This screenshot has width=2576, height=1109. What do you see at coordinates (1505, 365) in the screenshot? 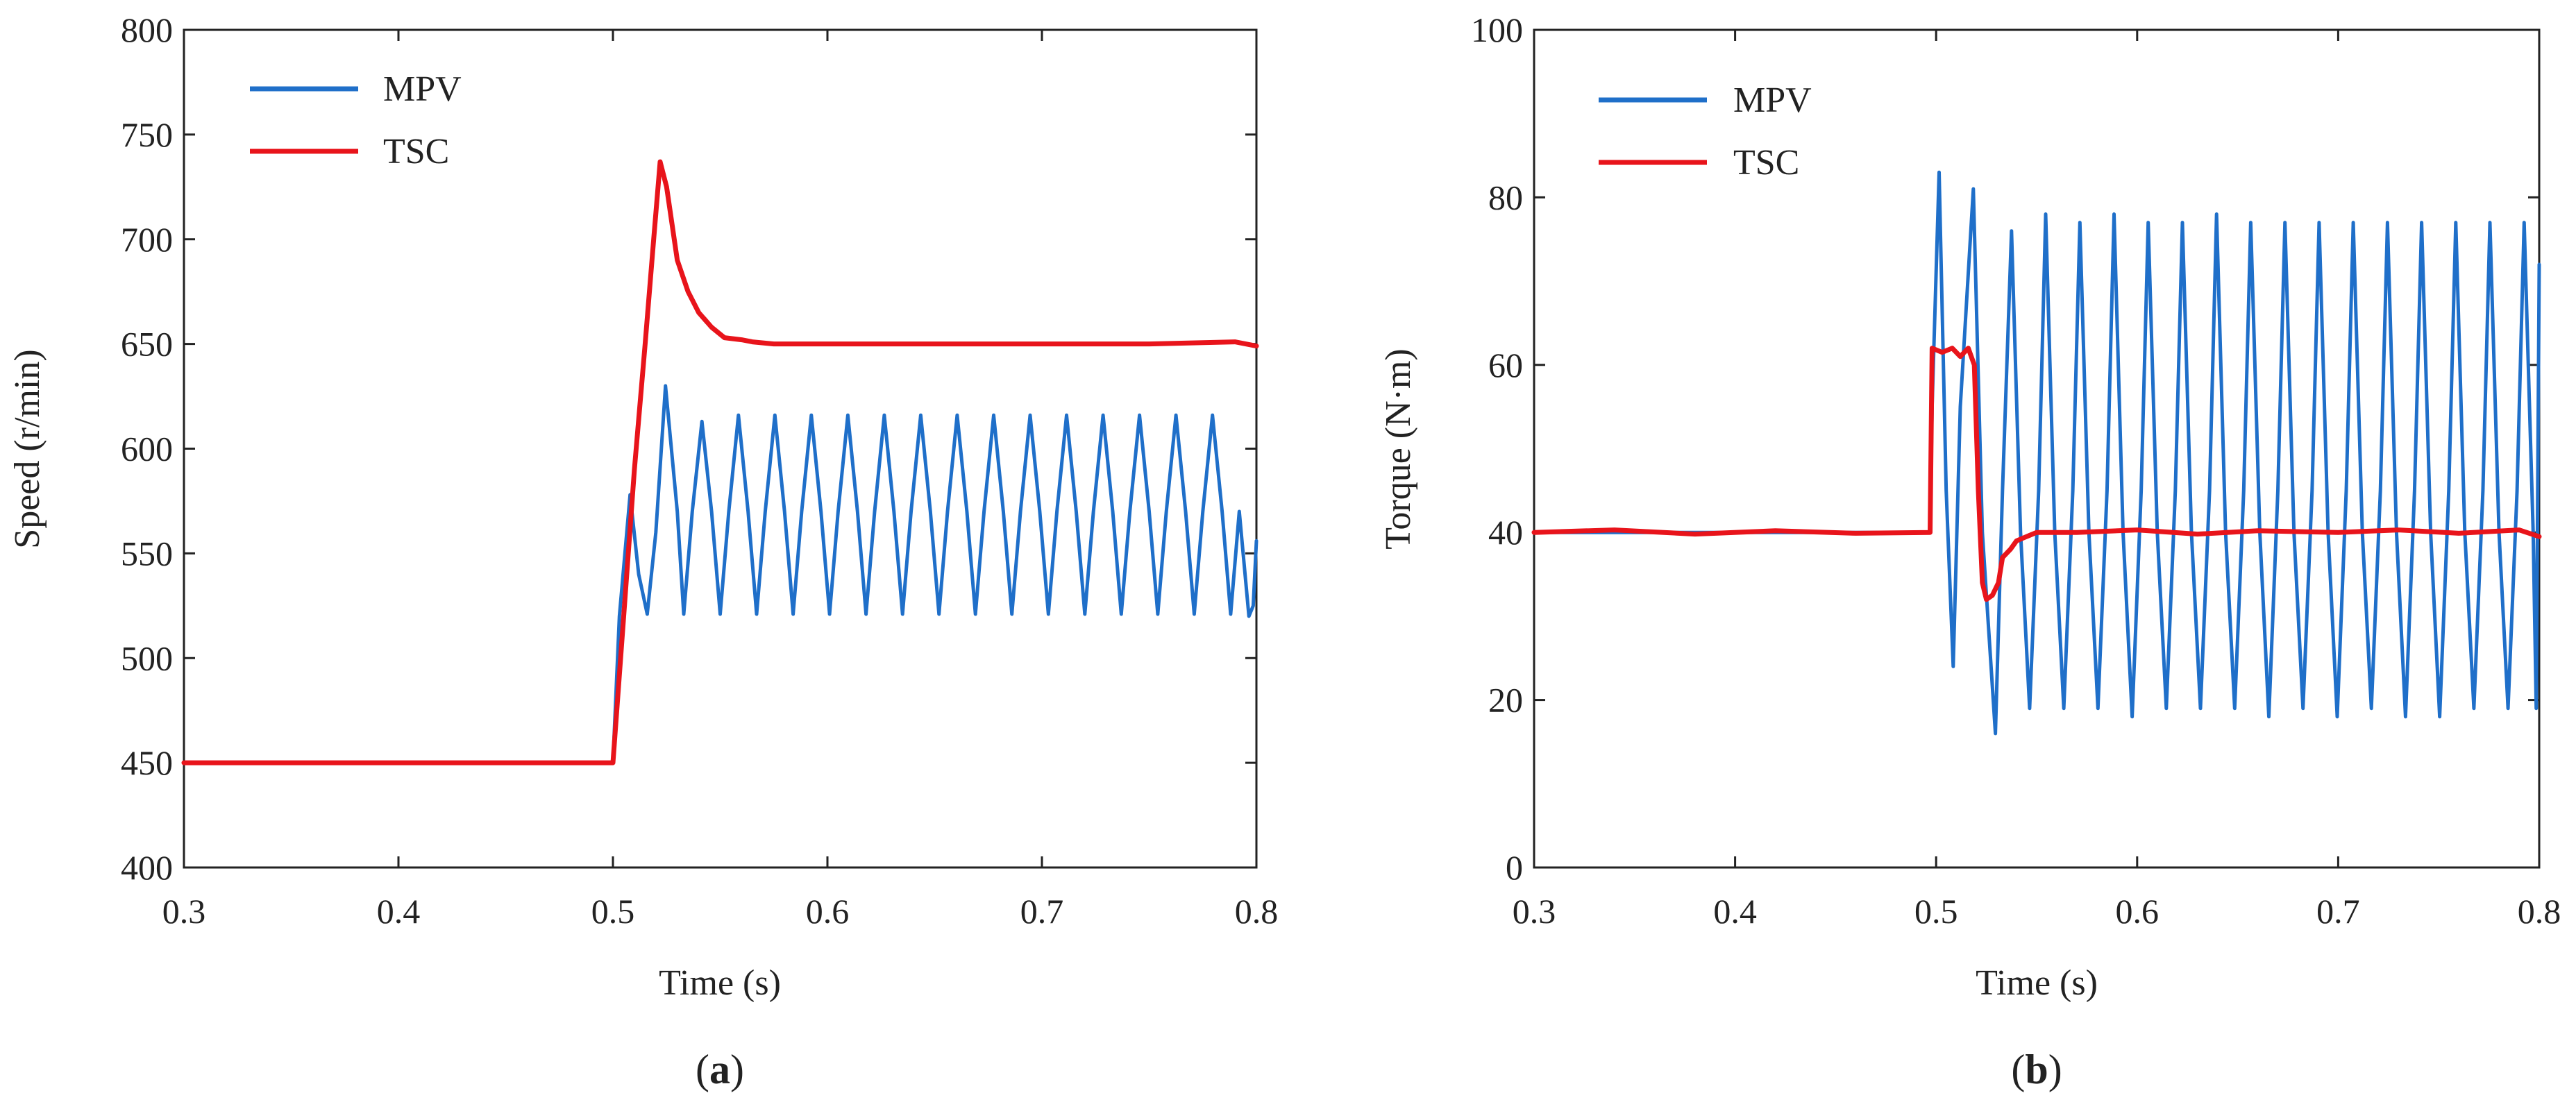
I see `y-tick-label: 60` at bounding box center [1505, 365].